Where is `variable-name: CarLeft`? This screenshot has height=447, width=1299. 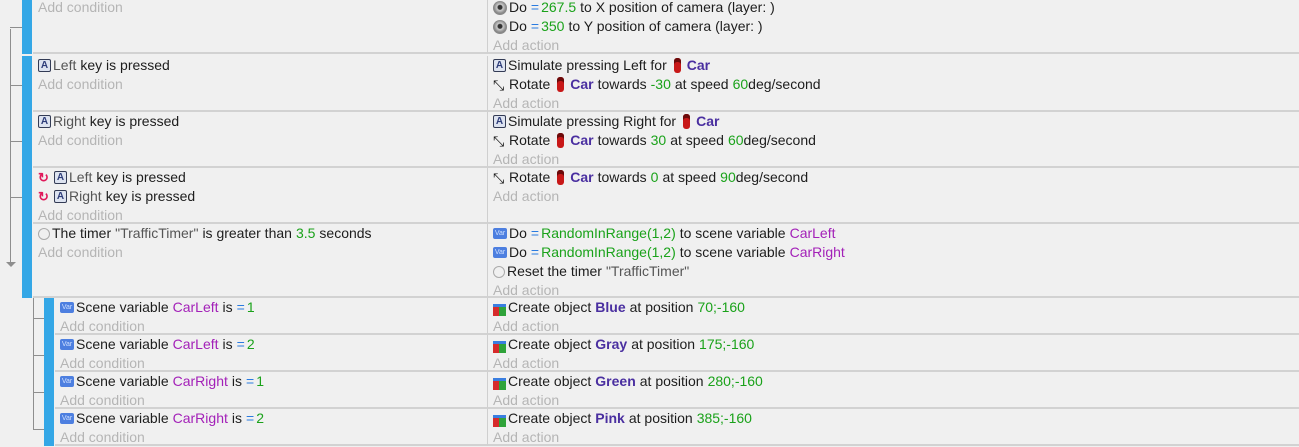
variable-name: CarLeft is located at coordinates (812, 233).